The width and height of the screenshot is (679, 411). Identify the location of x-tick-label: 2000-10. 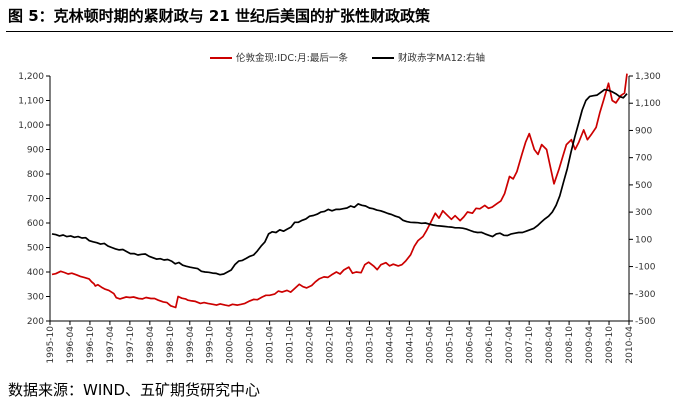
(251, 345).